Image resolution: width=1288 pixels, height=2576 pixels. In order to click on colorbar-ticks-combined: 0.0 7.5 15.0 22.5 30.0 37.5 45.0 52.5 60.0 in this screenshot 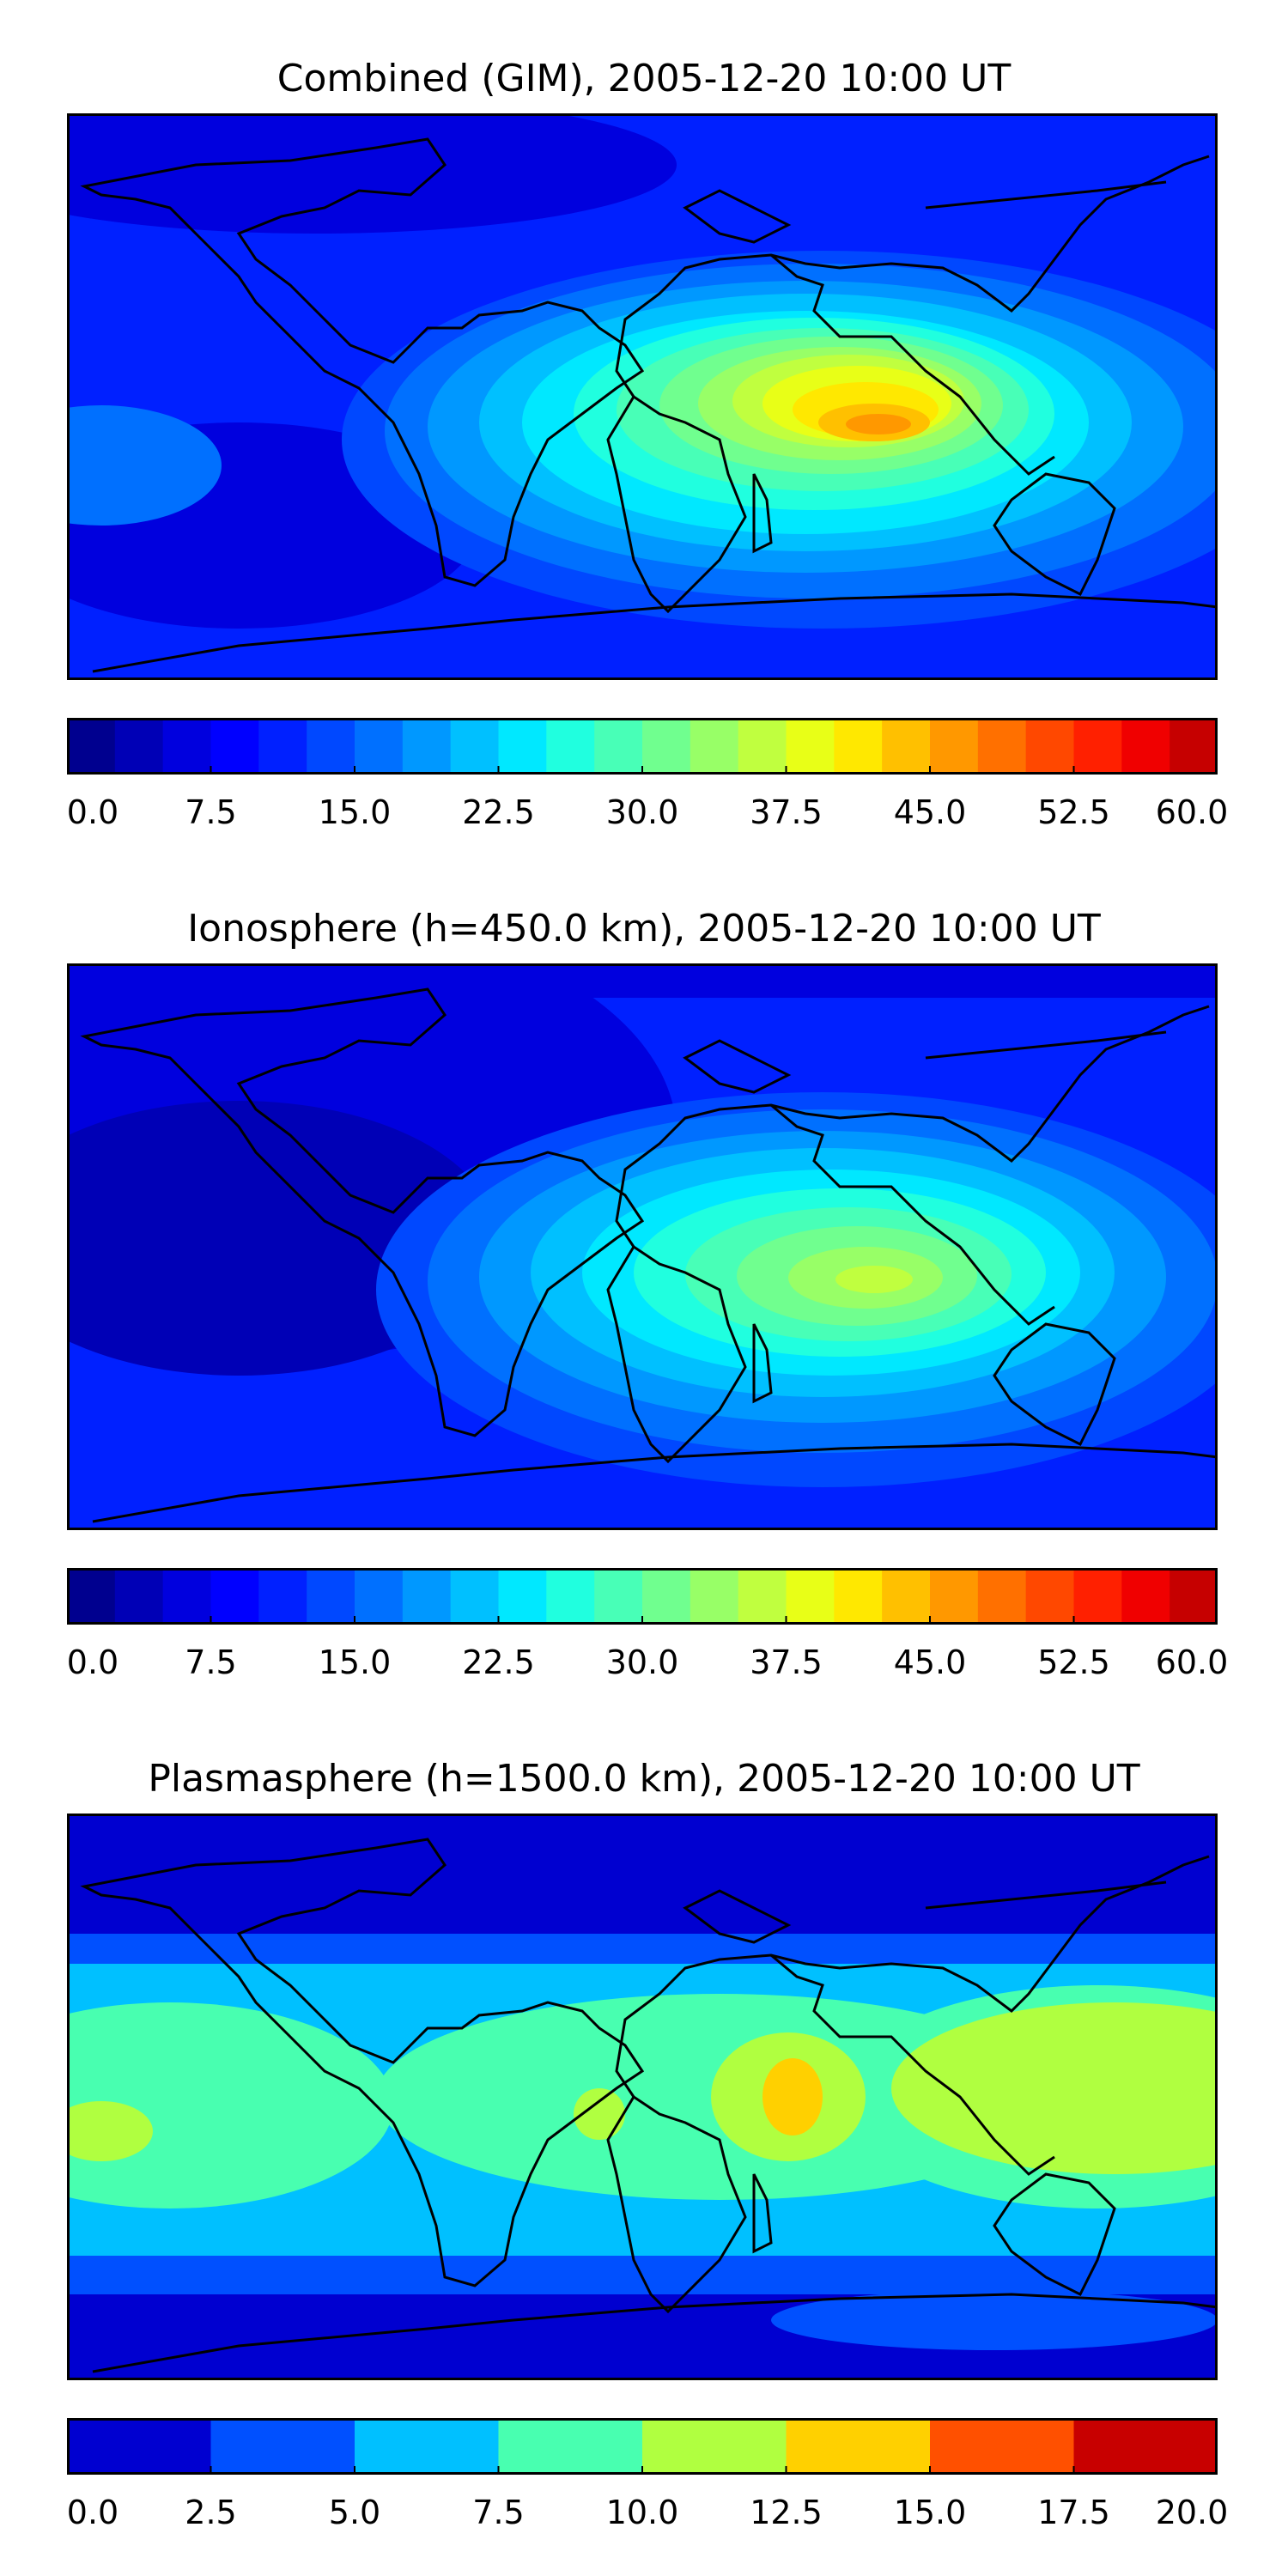, I will do `click(647, 814)`.